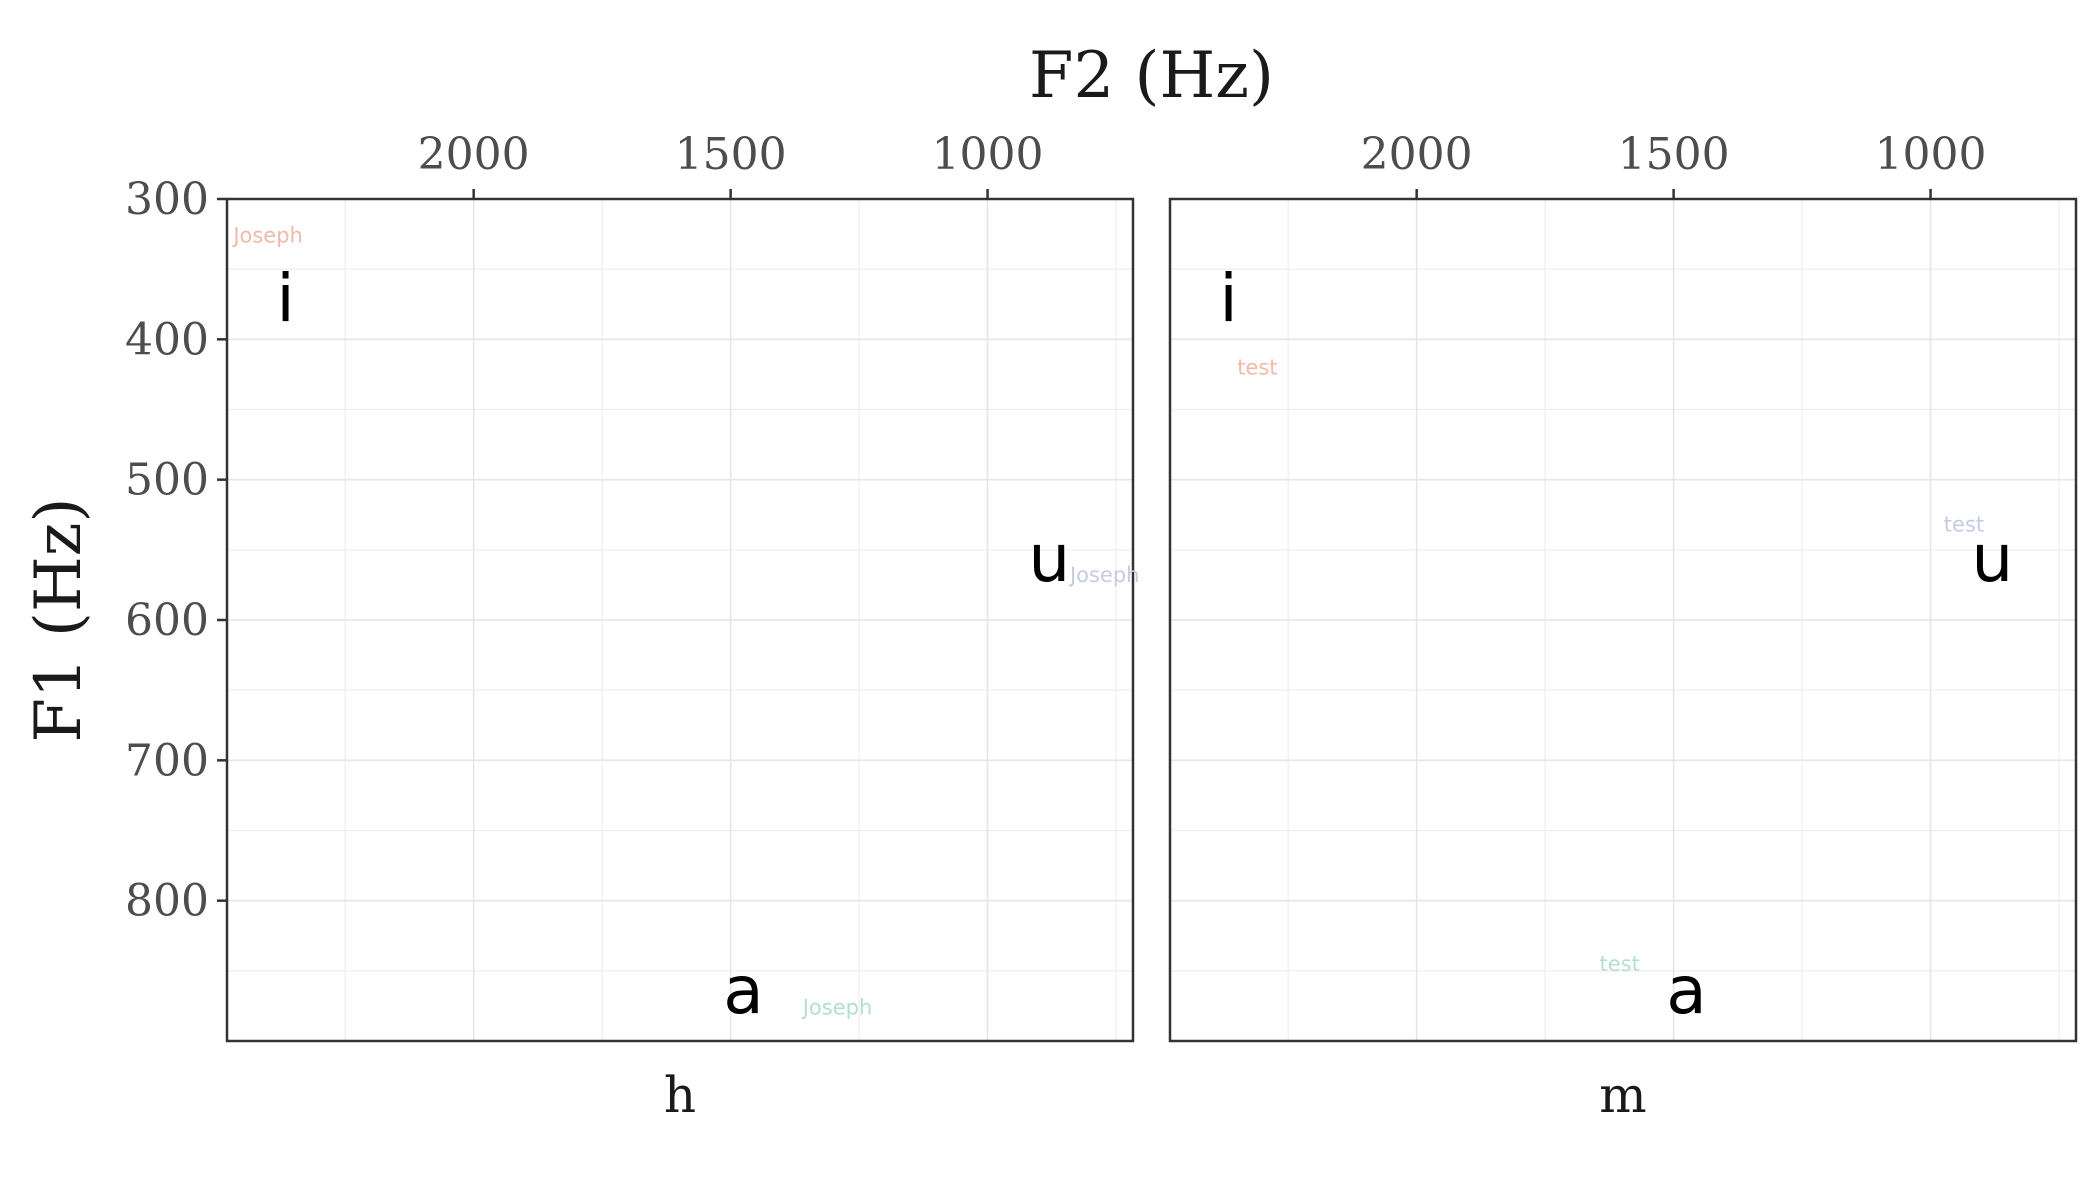  I want to click on y-tick-label: 500, so click(167, 480).